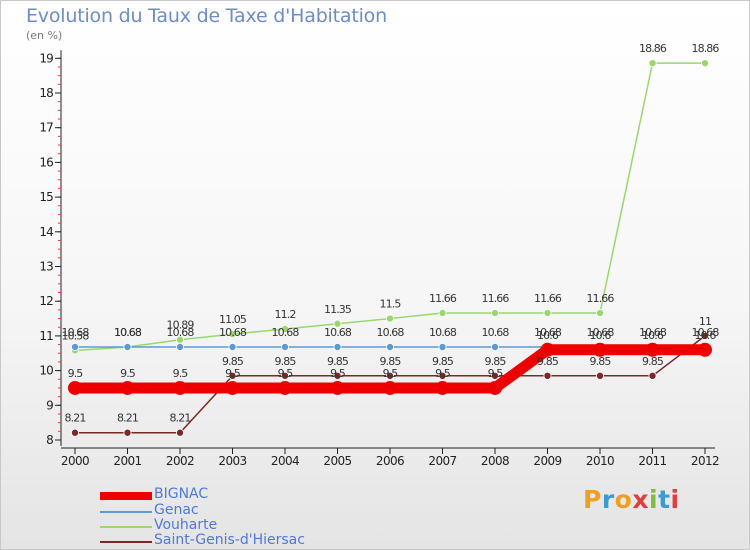  What do you see at coordinates (46, 58) in the screenshot?
I see `y-tick-label: 19` at bounding box center [46, 58].